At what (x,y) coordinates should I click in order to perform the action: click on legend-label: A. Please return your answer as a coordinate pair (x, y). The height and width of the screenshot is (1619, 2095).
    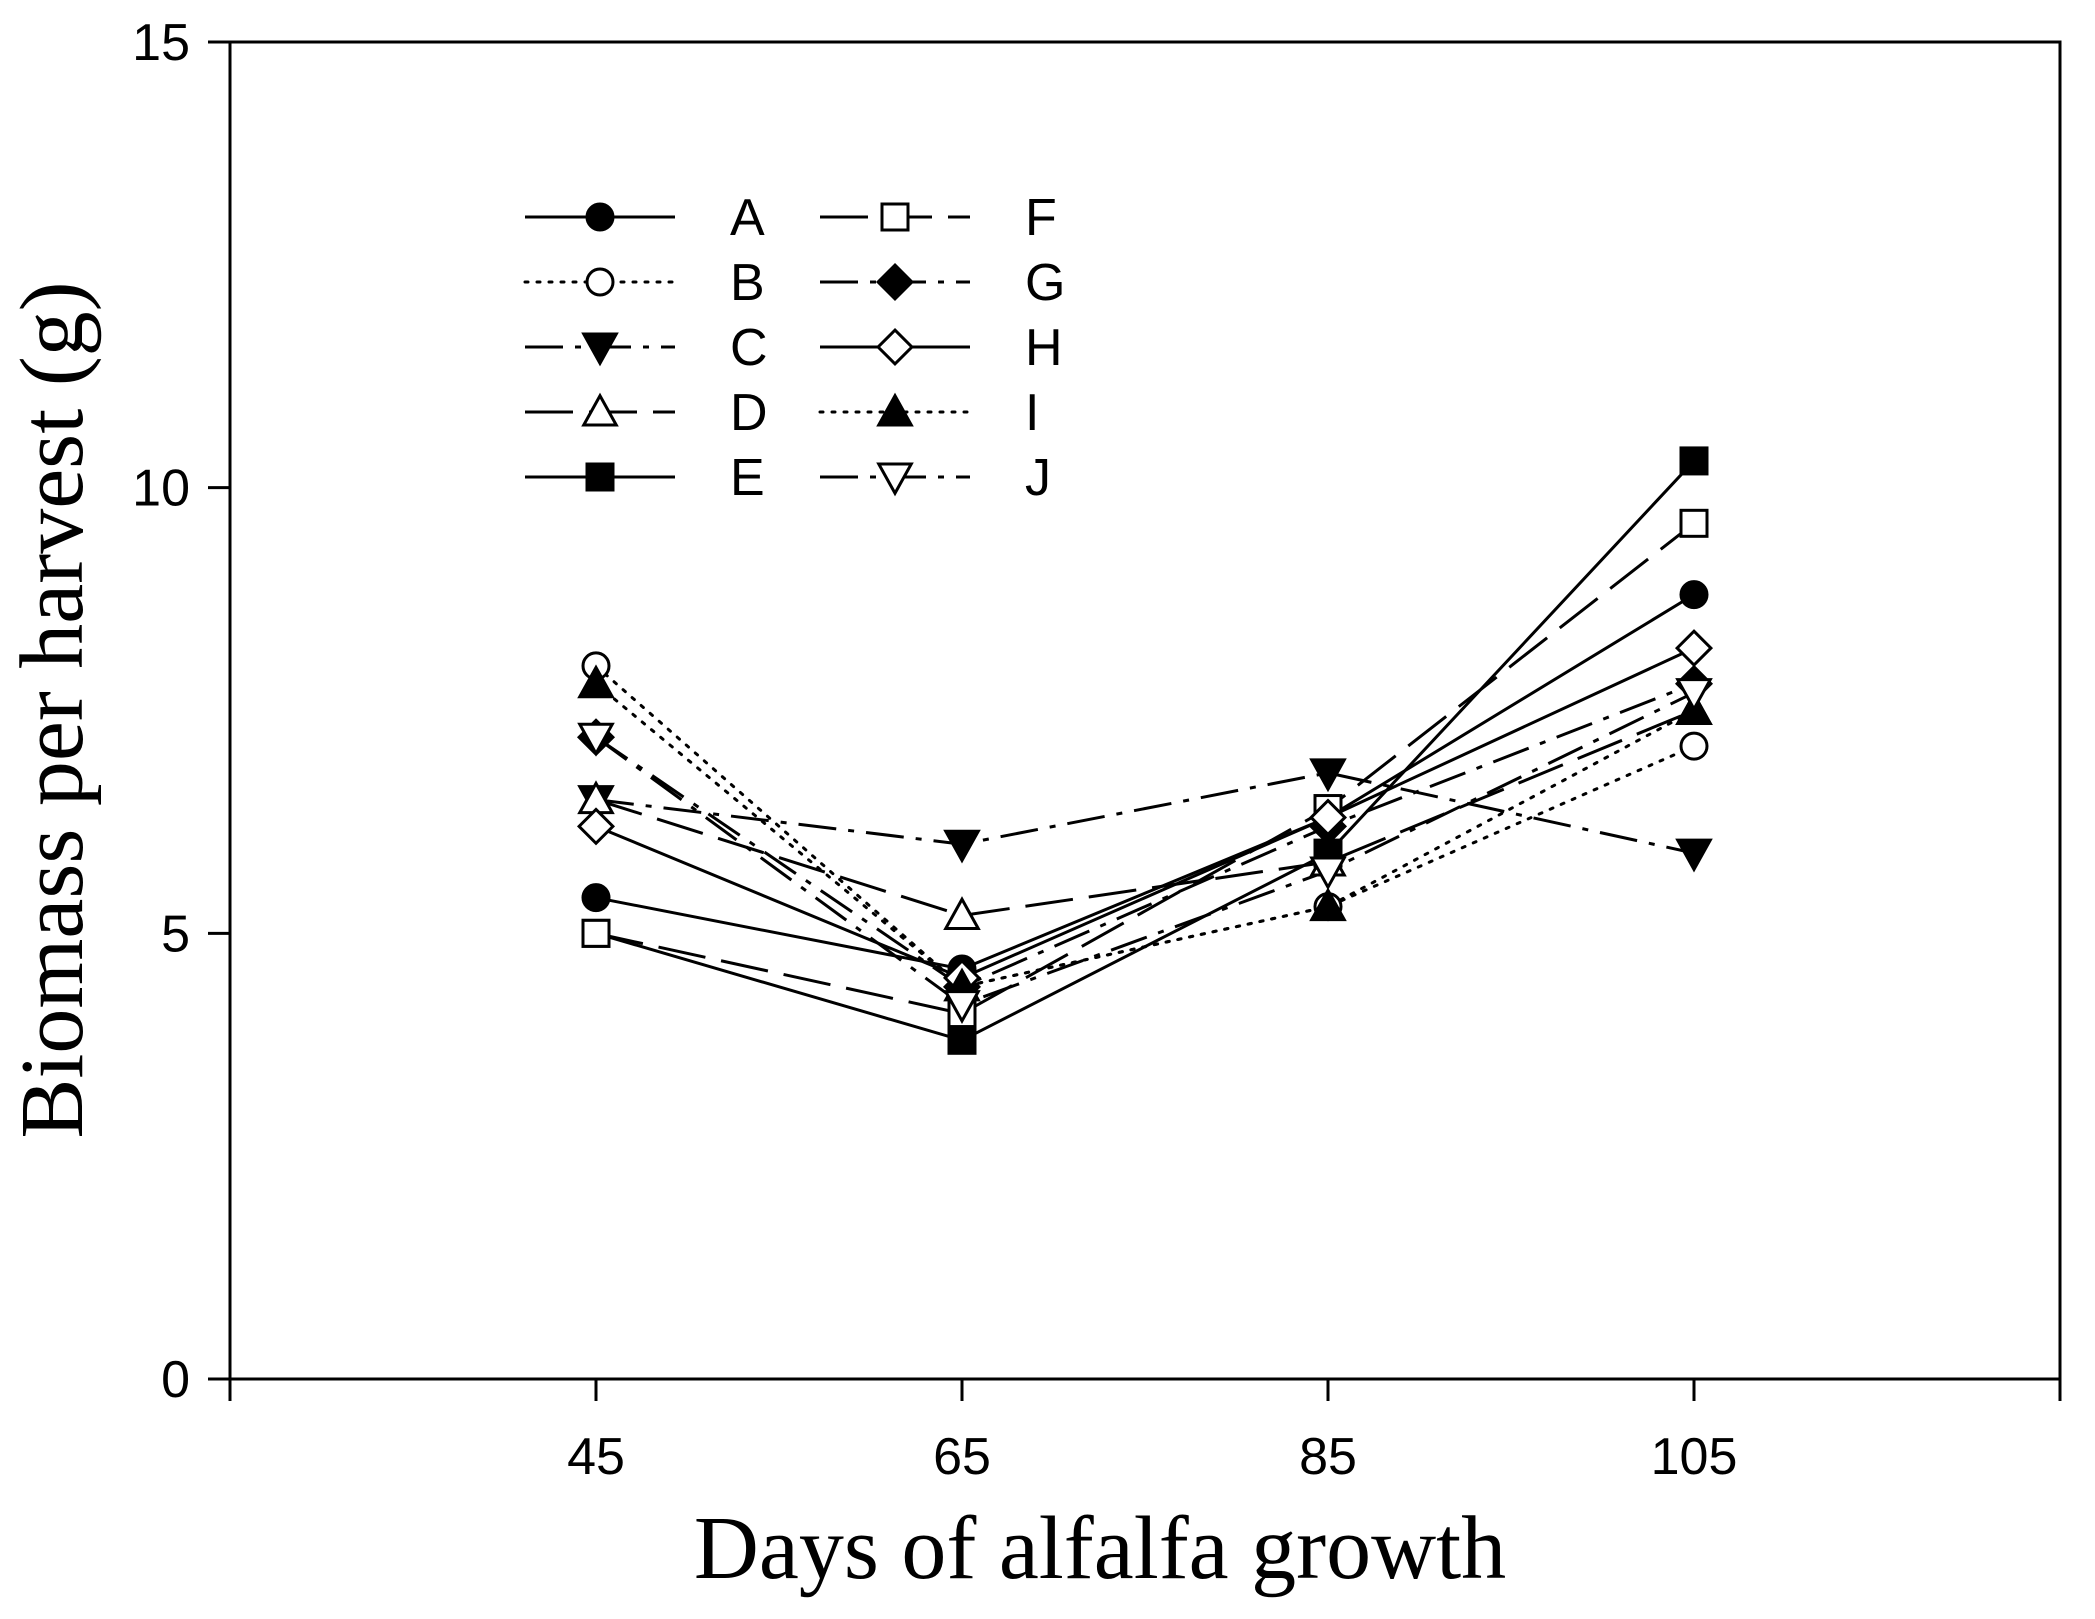
    Looking at the image, I should click on (747, 218).